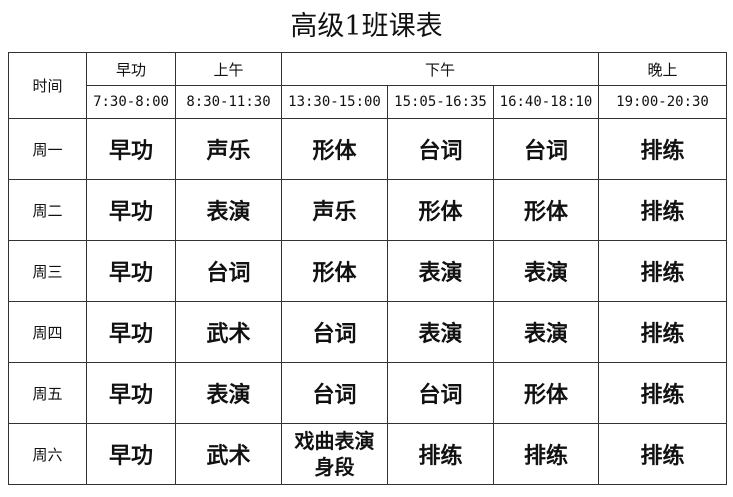 This screenshot has width=733, height=497. What do you see at coordinates (47, 454) in the screenshot?
I see `day-label: 周六` at bounding box center [47, 454].